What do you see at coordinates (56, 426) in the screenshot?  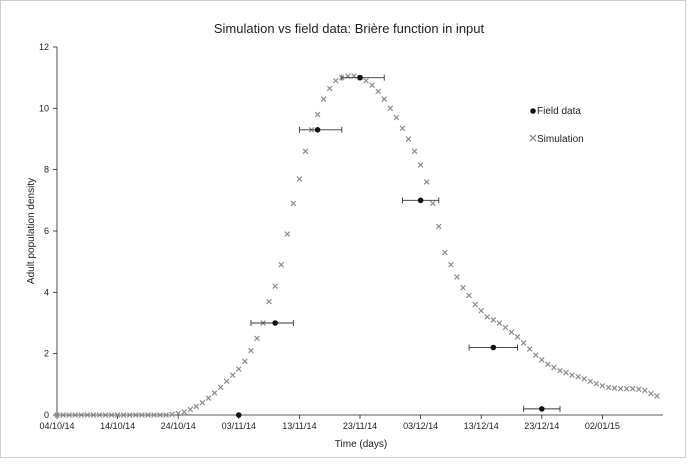 I see `x-tick-label: 04/10/14` at bounding box center [56, 426].